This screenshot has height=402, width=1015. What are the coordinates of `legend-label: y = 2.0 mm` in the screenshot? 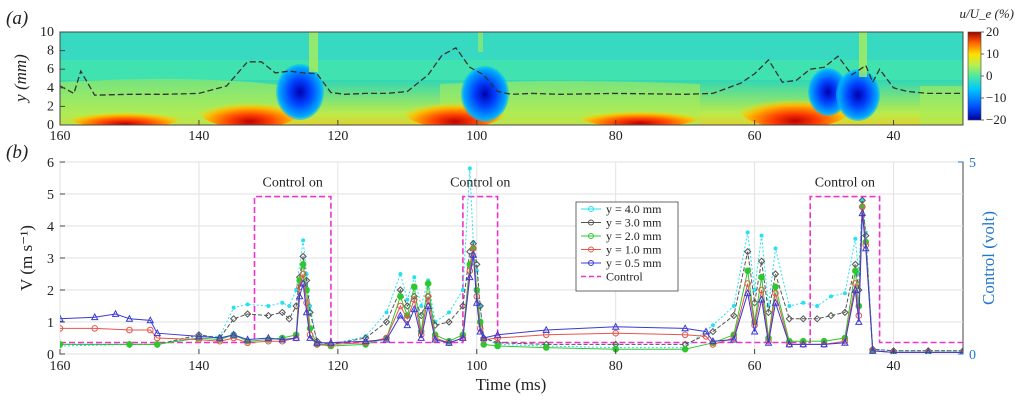 It's located at (634, 236).